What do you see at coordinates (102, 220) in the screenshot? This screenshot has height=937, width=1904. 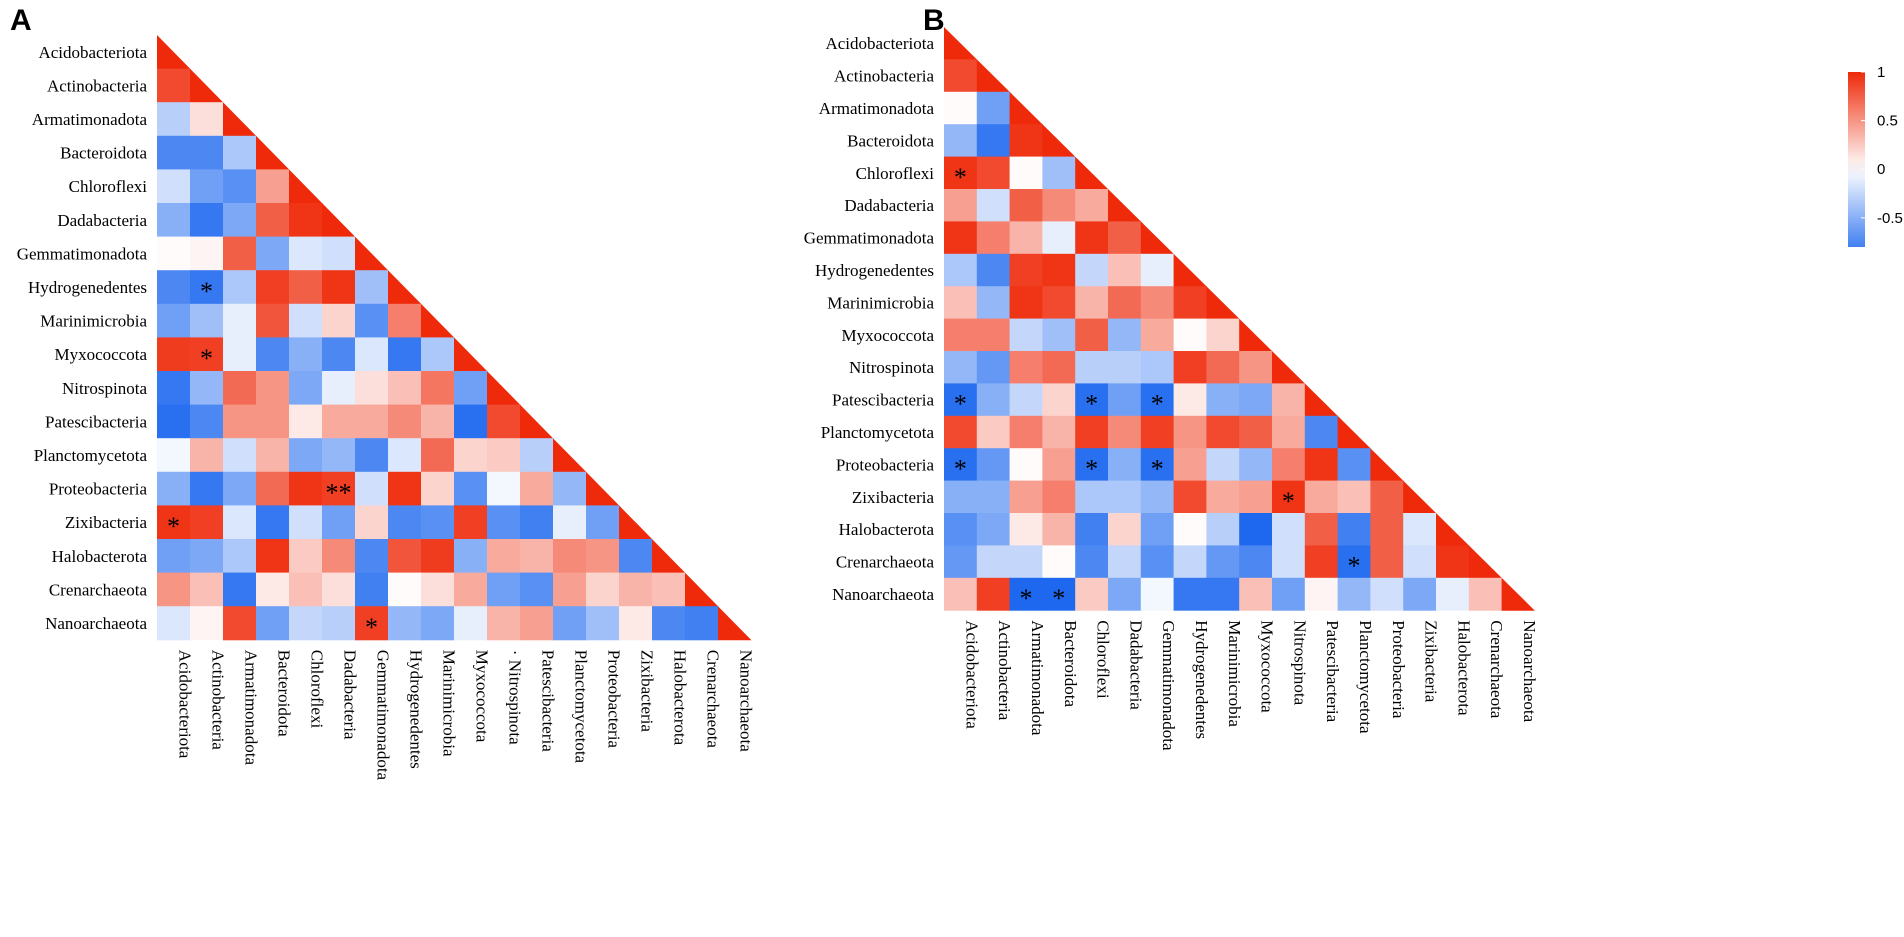 I see `row-label-dadabacteria: Dadabacteria` at bounding box center [102, 220].